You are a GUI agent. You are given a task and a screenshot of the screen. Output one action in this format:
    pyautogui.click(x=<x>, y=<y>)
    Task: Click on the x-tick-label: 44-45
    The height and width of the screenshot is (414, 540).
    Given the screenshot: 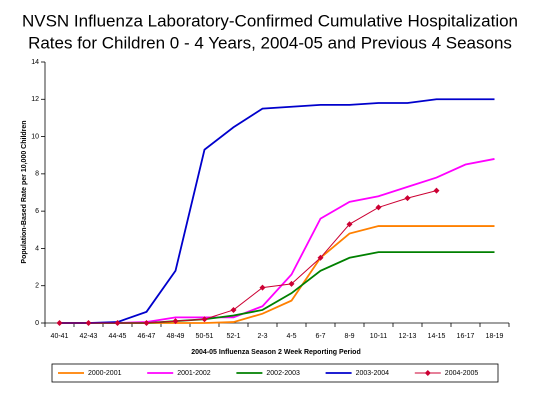 What is the action you would take?
    pyautogui.click(x=118, y=336)
    